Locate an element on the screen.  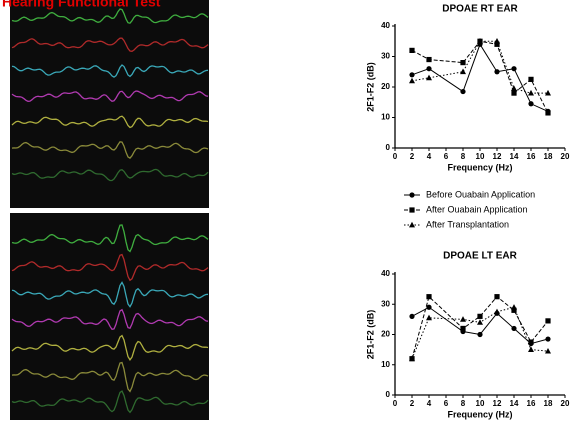
chart-title: DPOAE RT EAR is located at coordinates (480, 9).